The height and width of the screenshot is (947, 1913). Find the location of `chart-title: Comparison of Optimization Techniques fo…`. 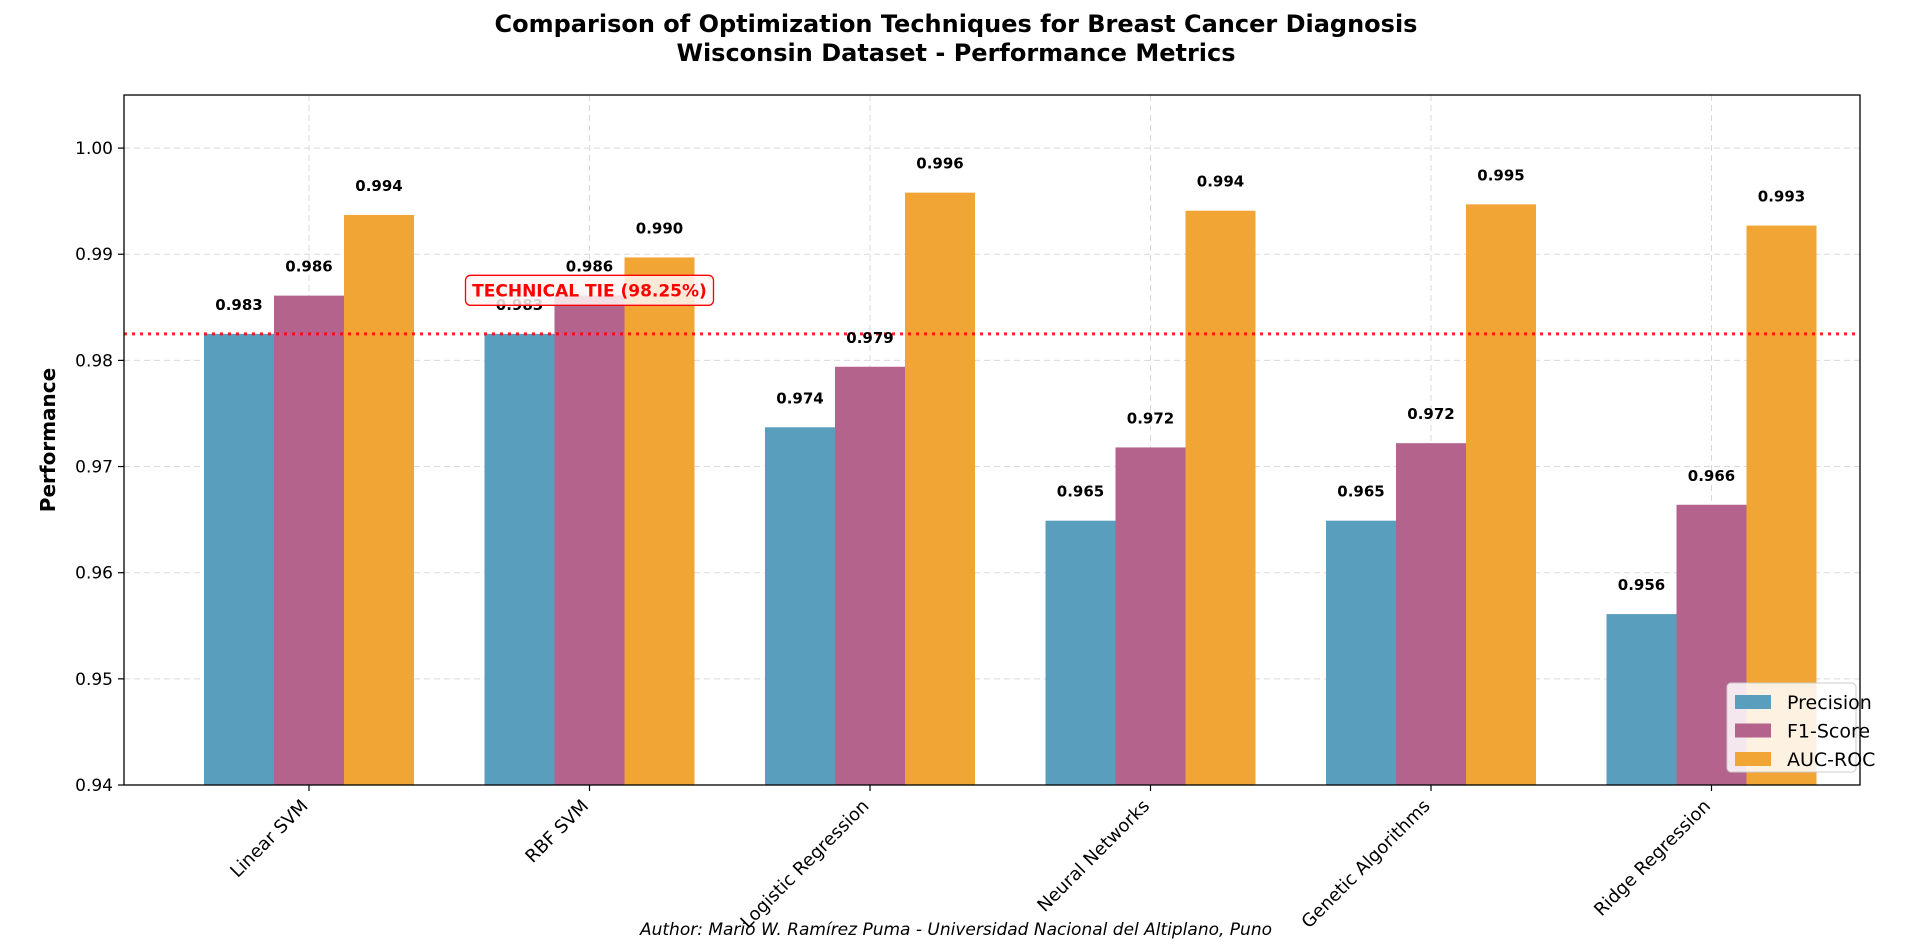

chart-title: Comparison of Optimization Techniques fo… is located at coordinates (956, 24).